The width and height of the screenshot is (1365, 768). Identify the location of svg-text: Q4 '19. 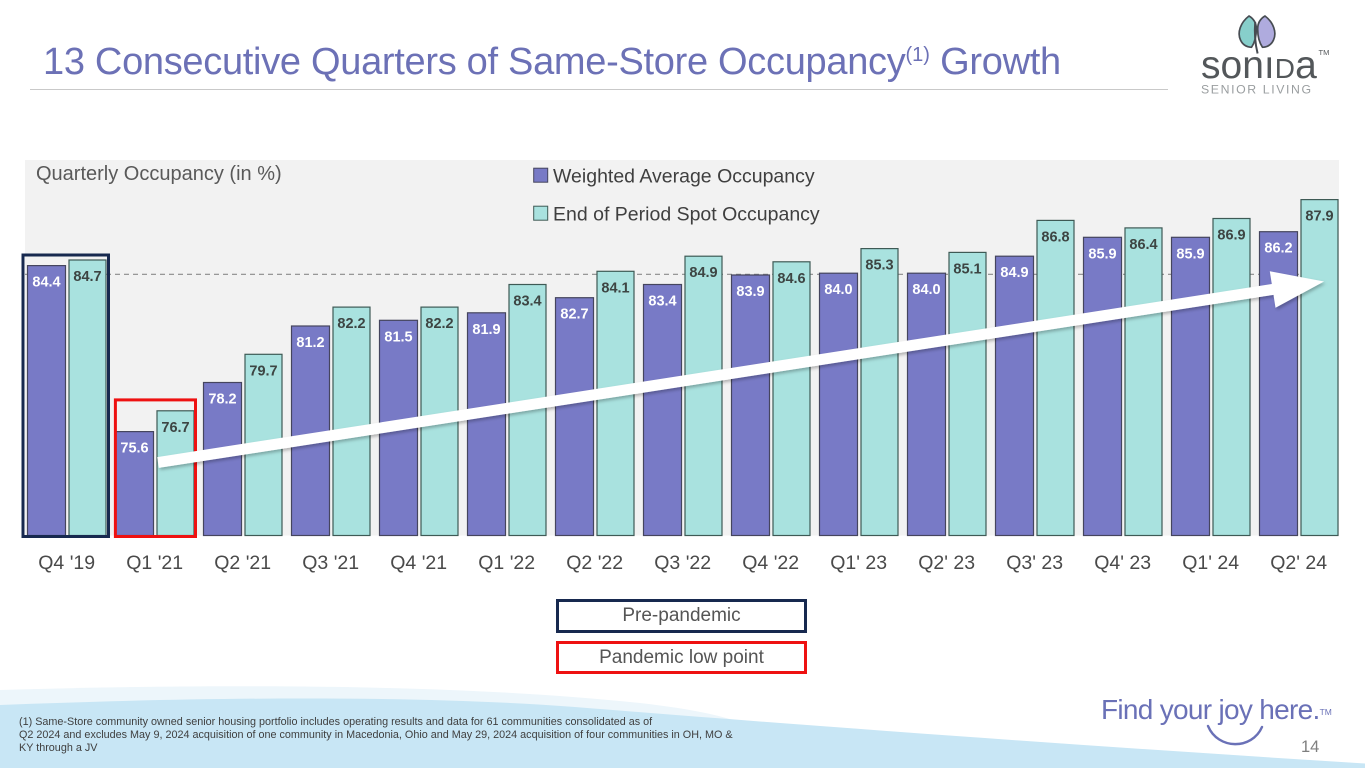
(66, 563).